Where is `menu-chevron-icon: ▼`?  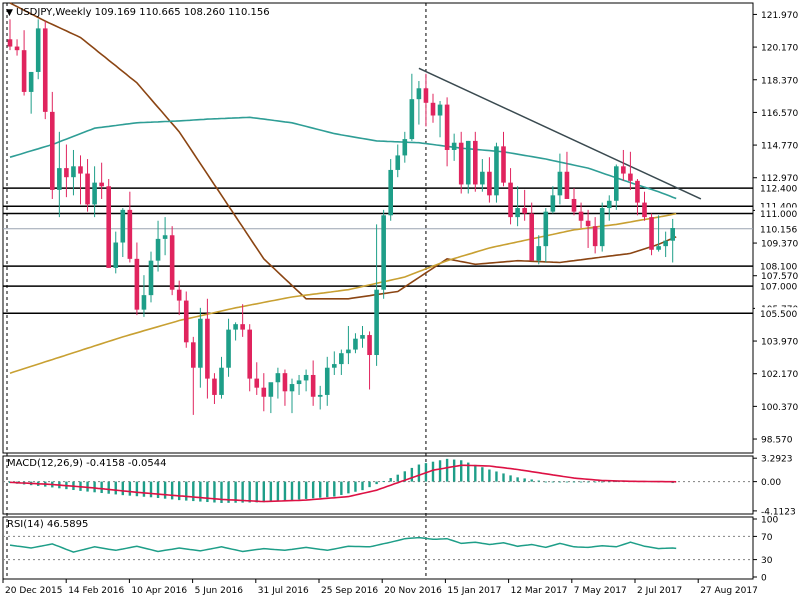
menu-chevron-icon: ▼ is located at coordinates (9, 13).